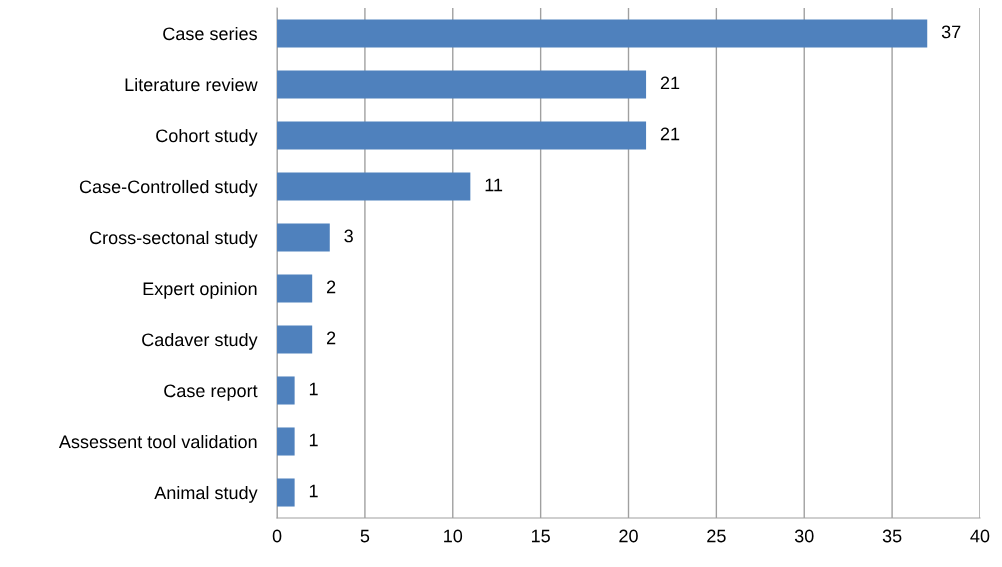 The image size is (1002, 567). What do you see at coordinates (200, 290) in the screenshot?
I see `y-tick-label: Expert opinion` at bounding box center [200, 290].